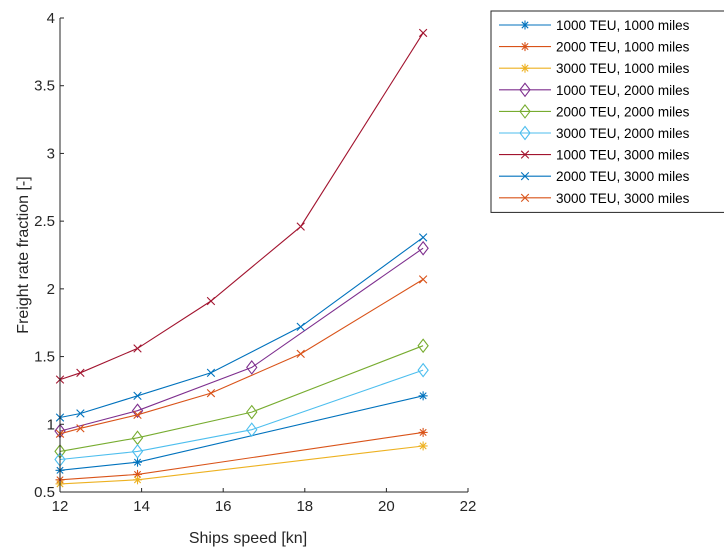  Describe the element at coordinates (44, 221) in the screenshot. I see `y-tick-label: 2.5` at that location.